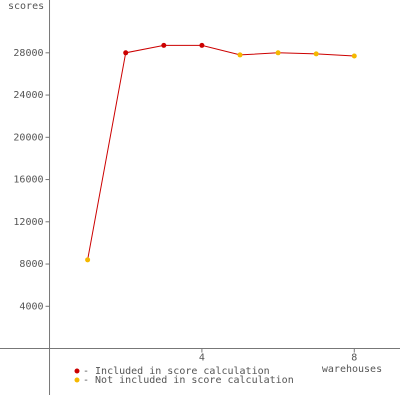 Image resolution: width=400 pixels, height=400 pixels. Describe the element at coordinates (26, 6) in the screenshot. I see `y-axis-label: scores` at that location.